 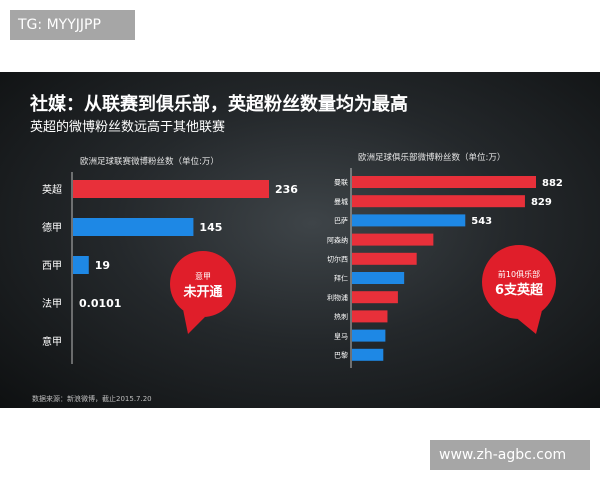 I want to click on chart-1-category-label: 曼联, so click(x=341, y=182).